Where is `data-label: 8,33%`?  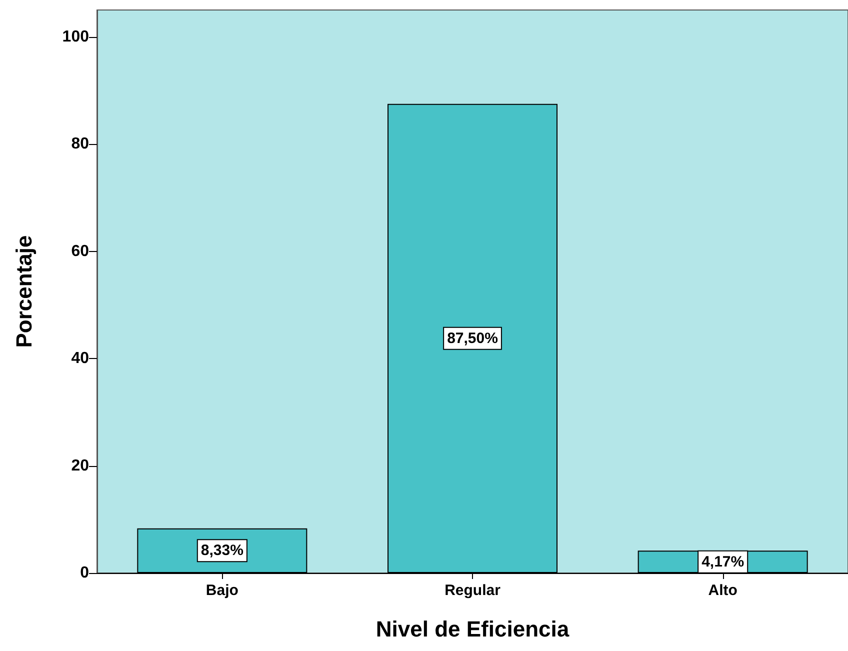
data-label: 8,33% is located at coordinates (222, 551).